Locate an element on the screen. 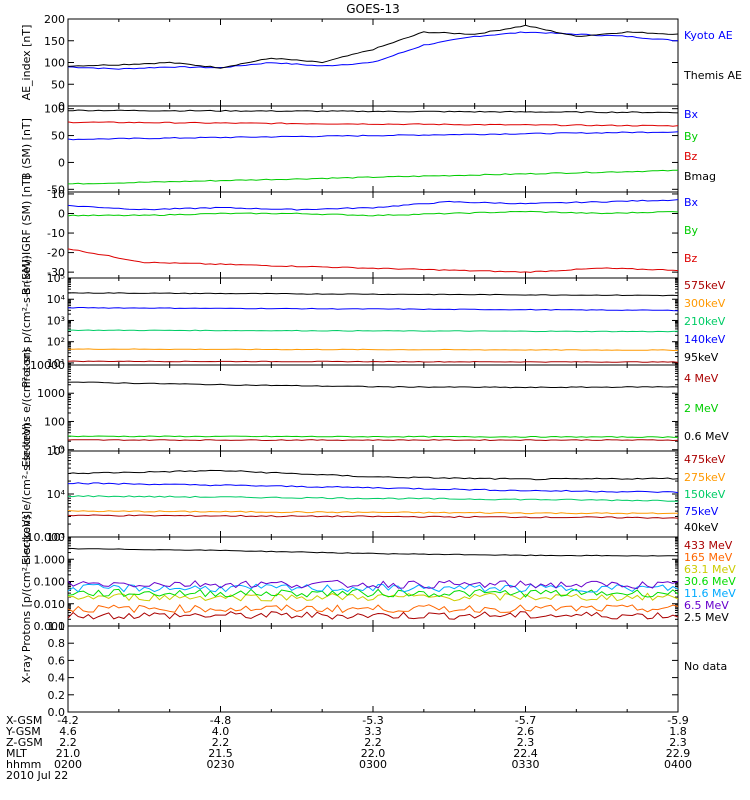 Image resolution: width=750 pixels, height=800 pixels. chart-title: GOES-13 is located at coordinates (373, 9).